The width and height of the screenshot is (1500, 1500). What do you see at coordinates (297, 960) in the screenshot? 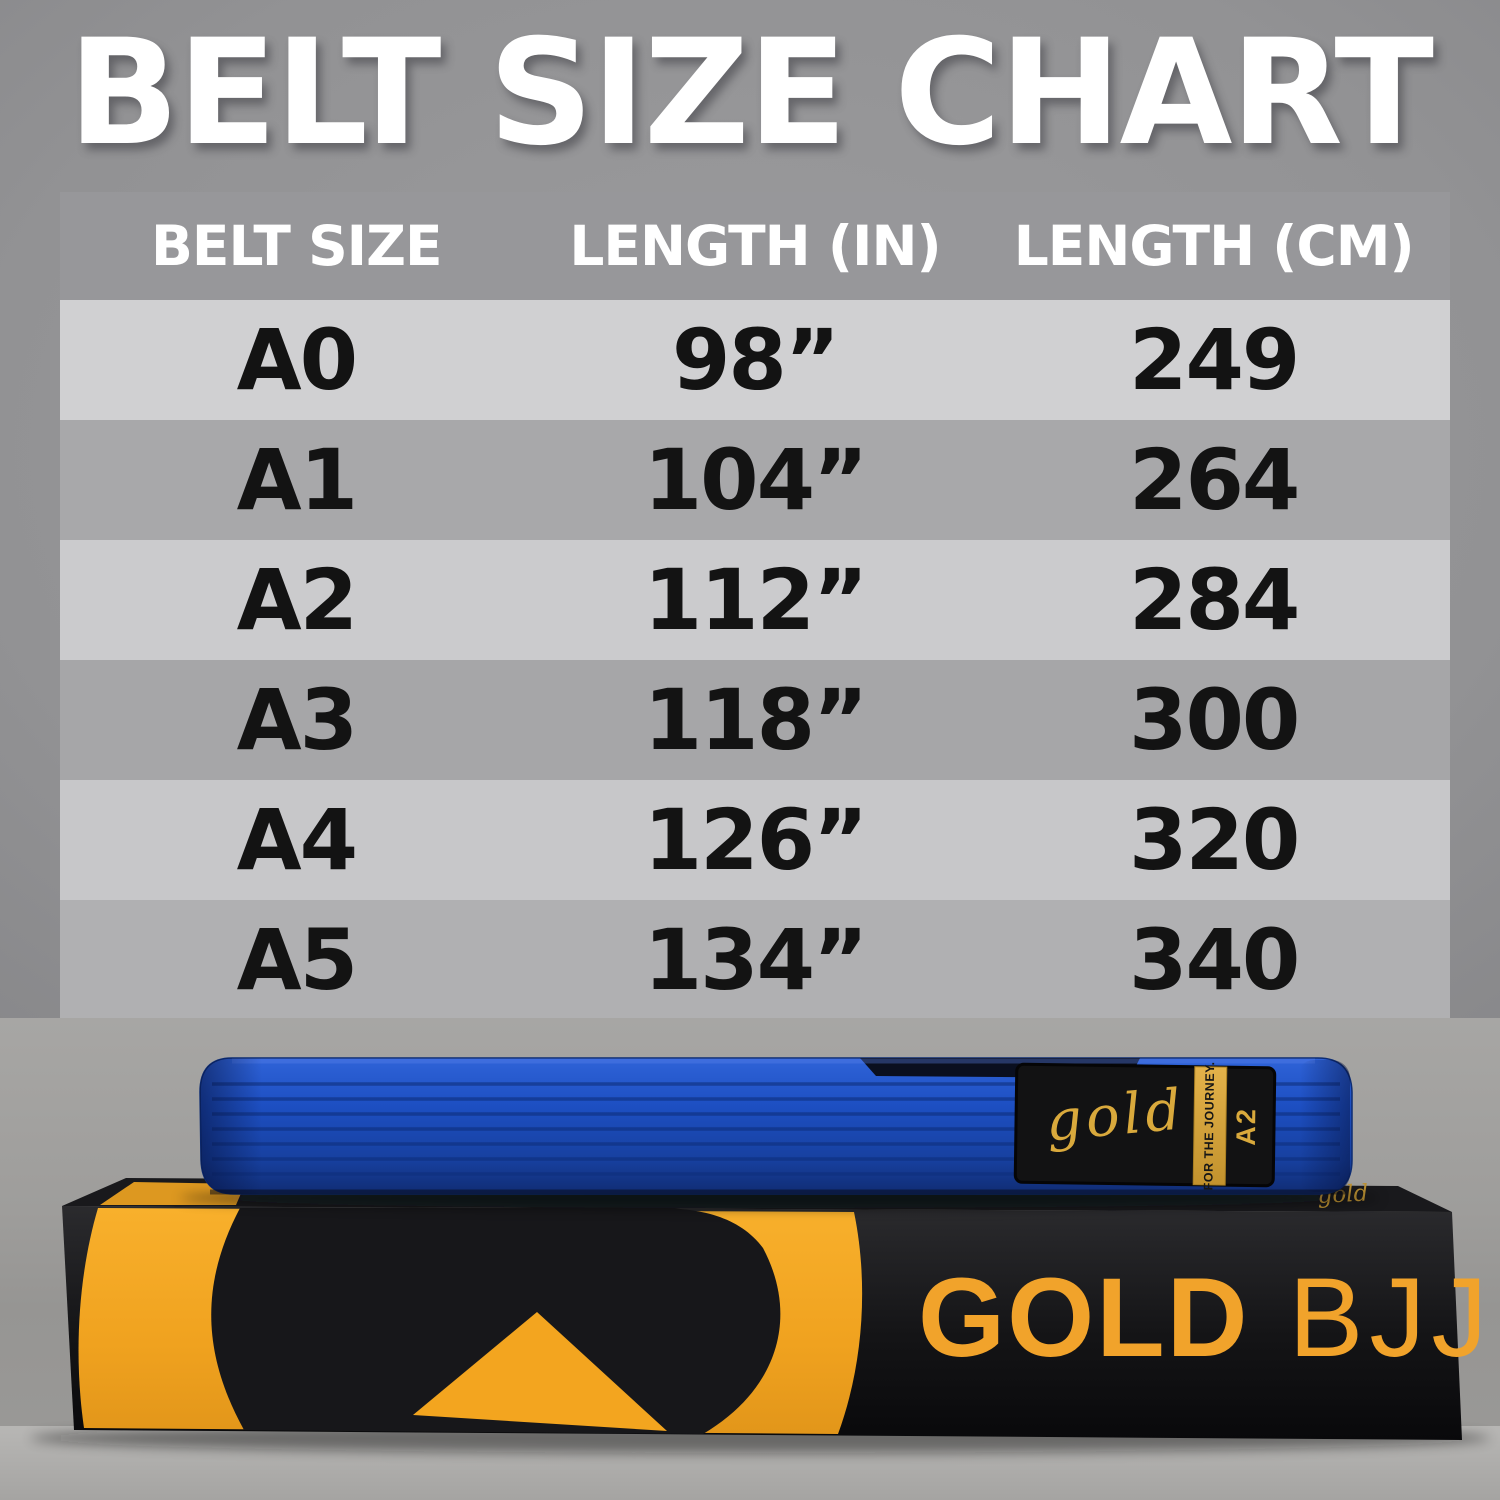
I see `belt-size-value: A5` at bounding box center [297, 960].